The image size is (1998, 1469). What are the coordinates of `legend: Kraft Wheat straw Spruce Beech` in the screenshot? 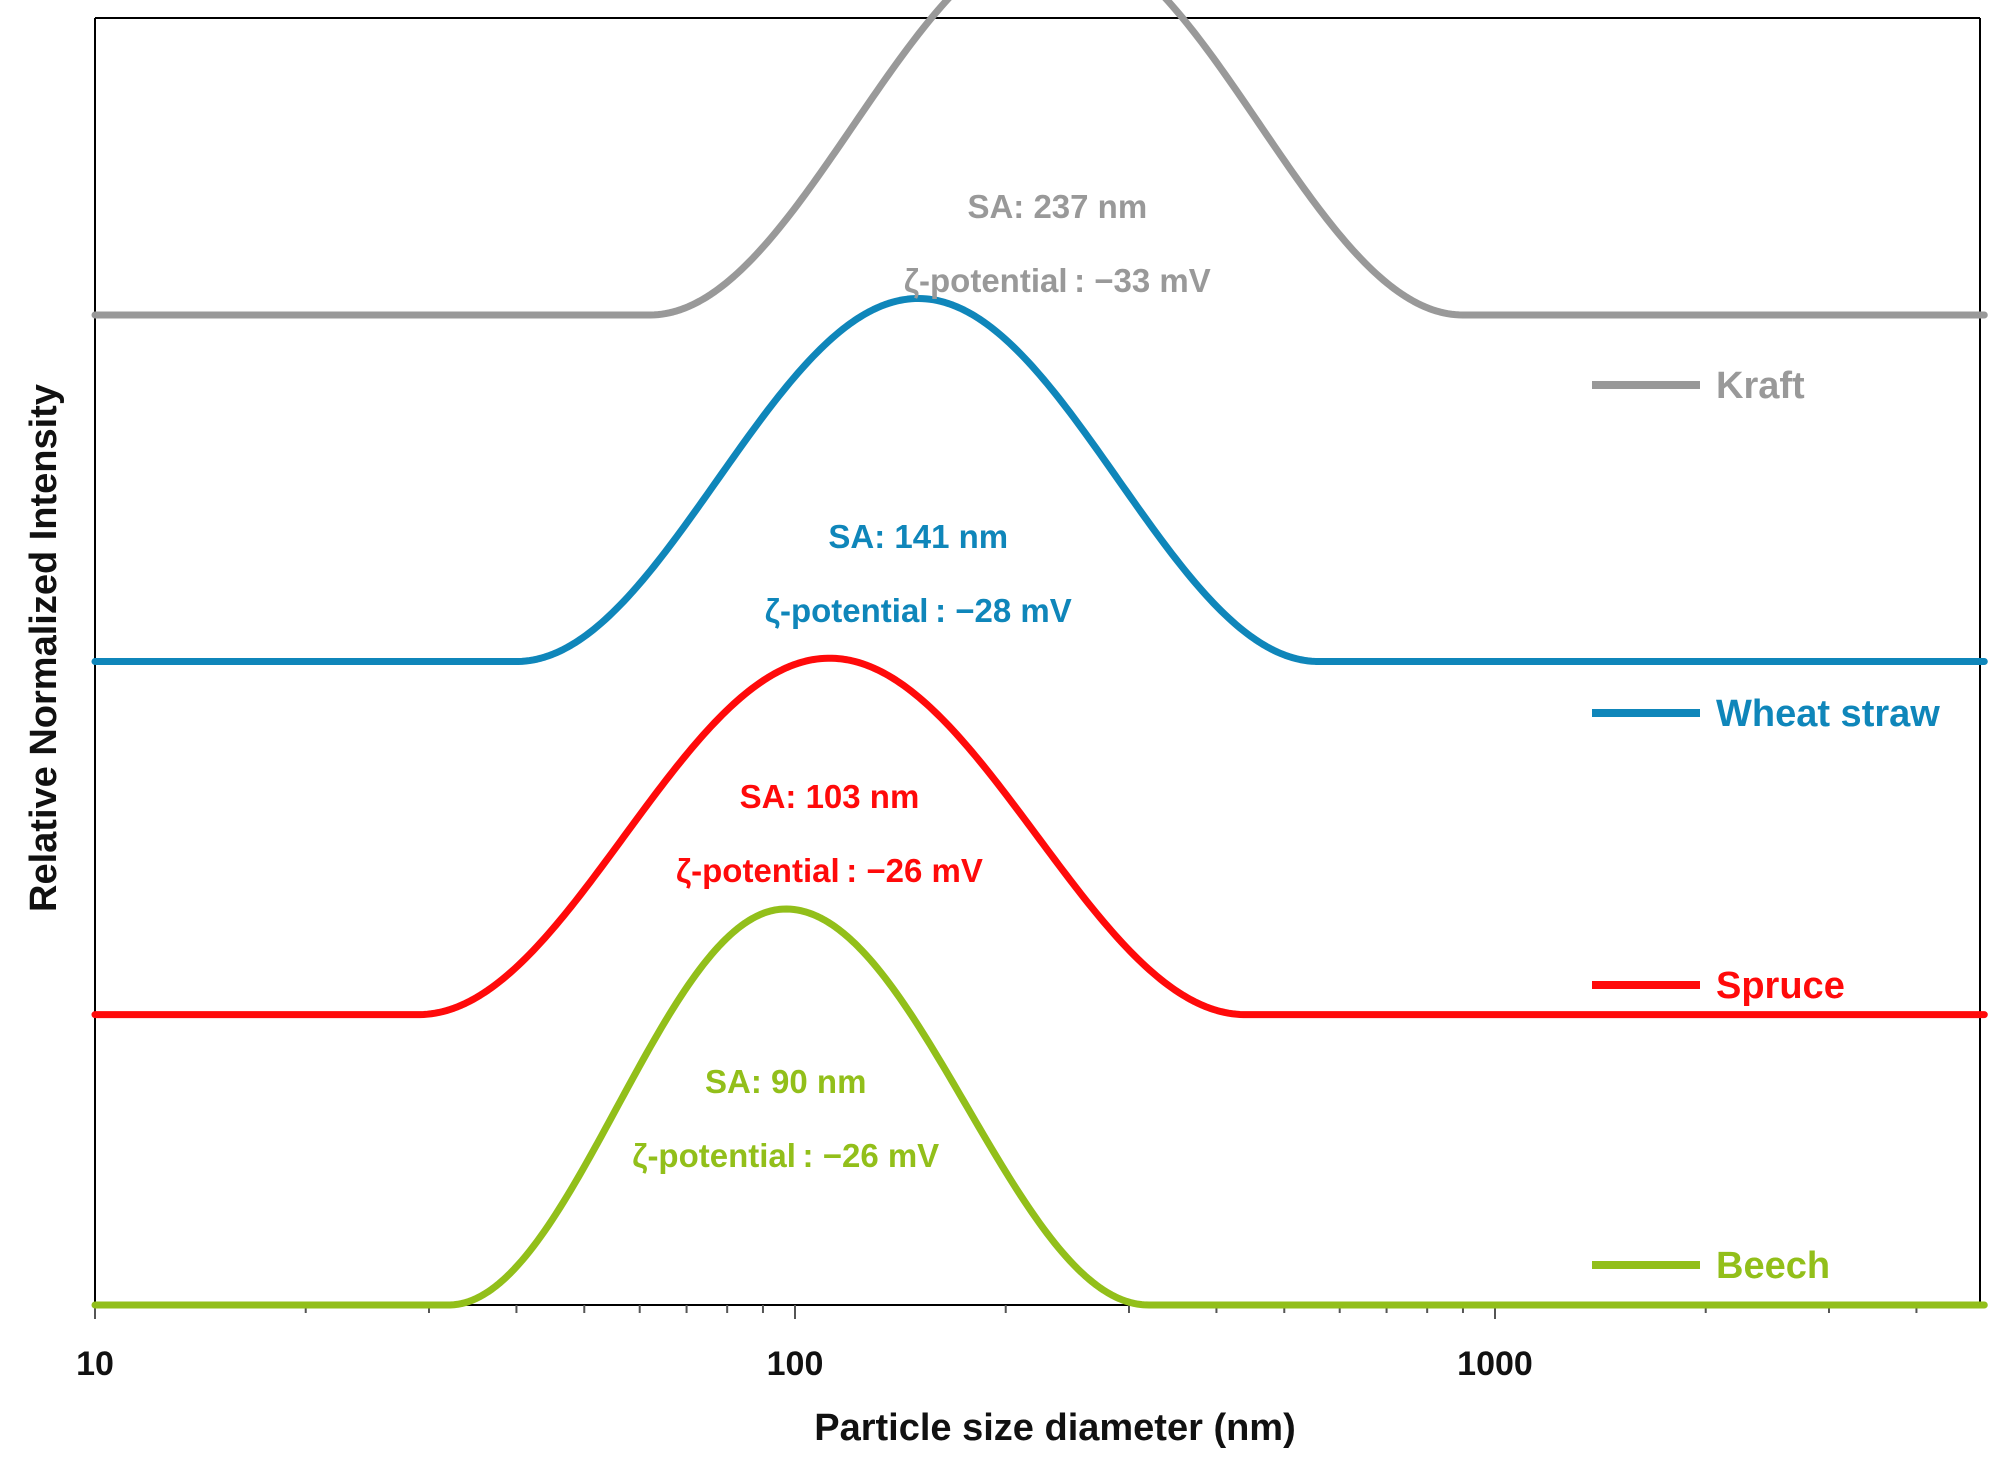 It's located at (1766, 826).